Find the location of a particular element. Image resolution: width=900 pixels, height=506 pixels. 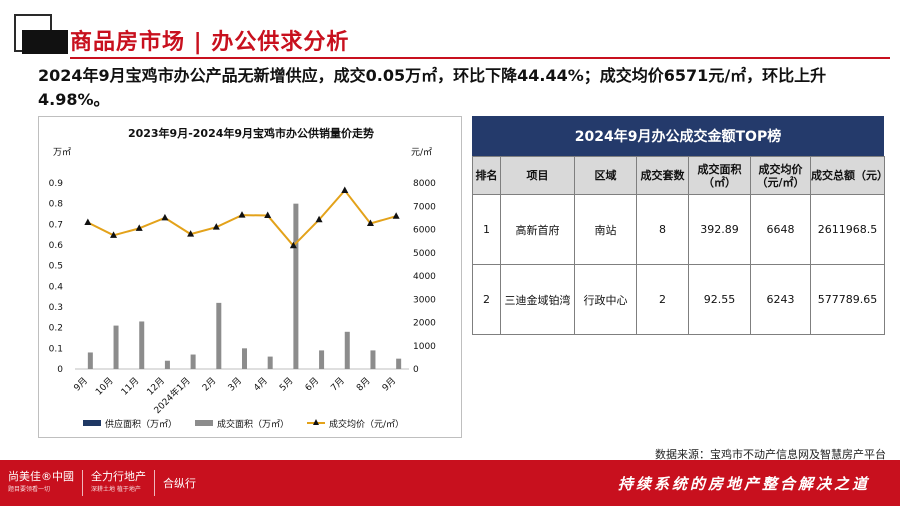

left-tick-label: 0.7 is located at coordinates (56, 225).